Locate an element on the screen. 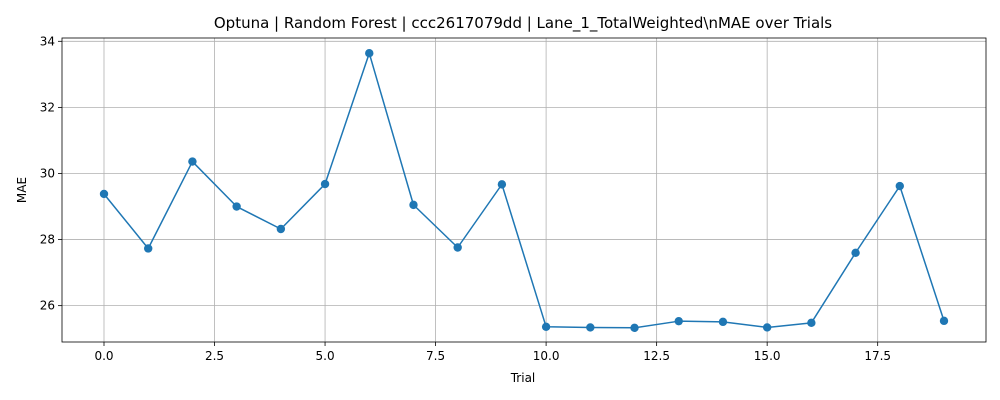 This screenshot has height=400, width=1000. y-tick-label: 28 is located at coordinates (47, 240).